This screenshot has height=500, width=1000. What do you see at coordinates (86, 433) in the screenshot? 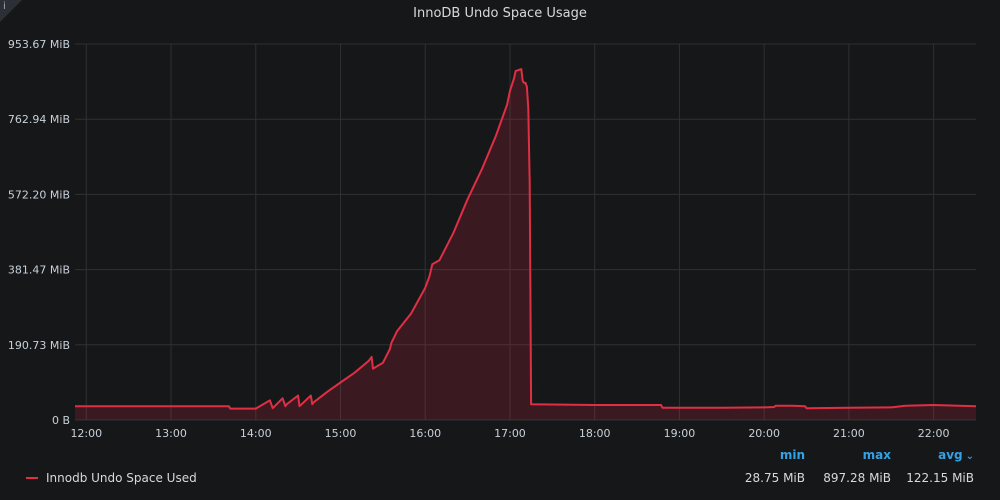
I see `x-tick-label: 12:00` at bounding box center [86, 433].